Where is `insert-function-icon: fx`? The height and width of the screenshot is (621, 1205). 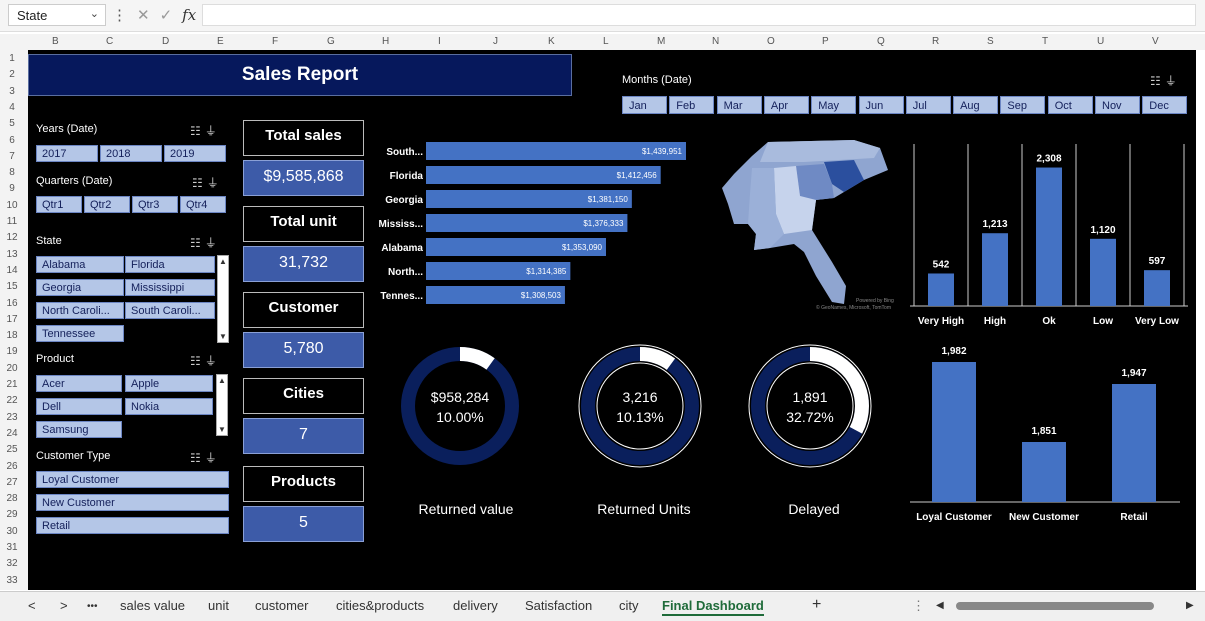 insert-function-icon: fx is located at coordinates (189, 15).